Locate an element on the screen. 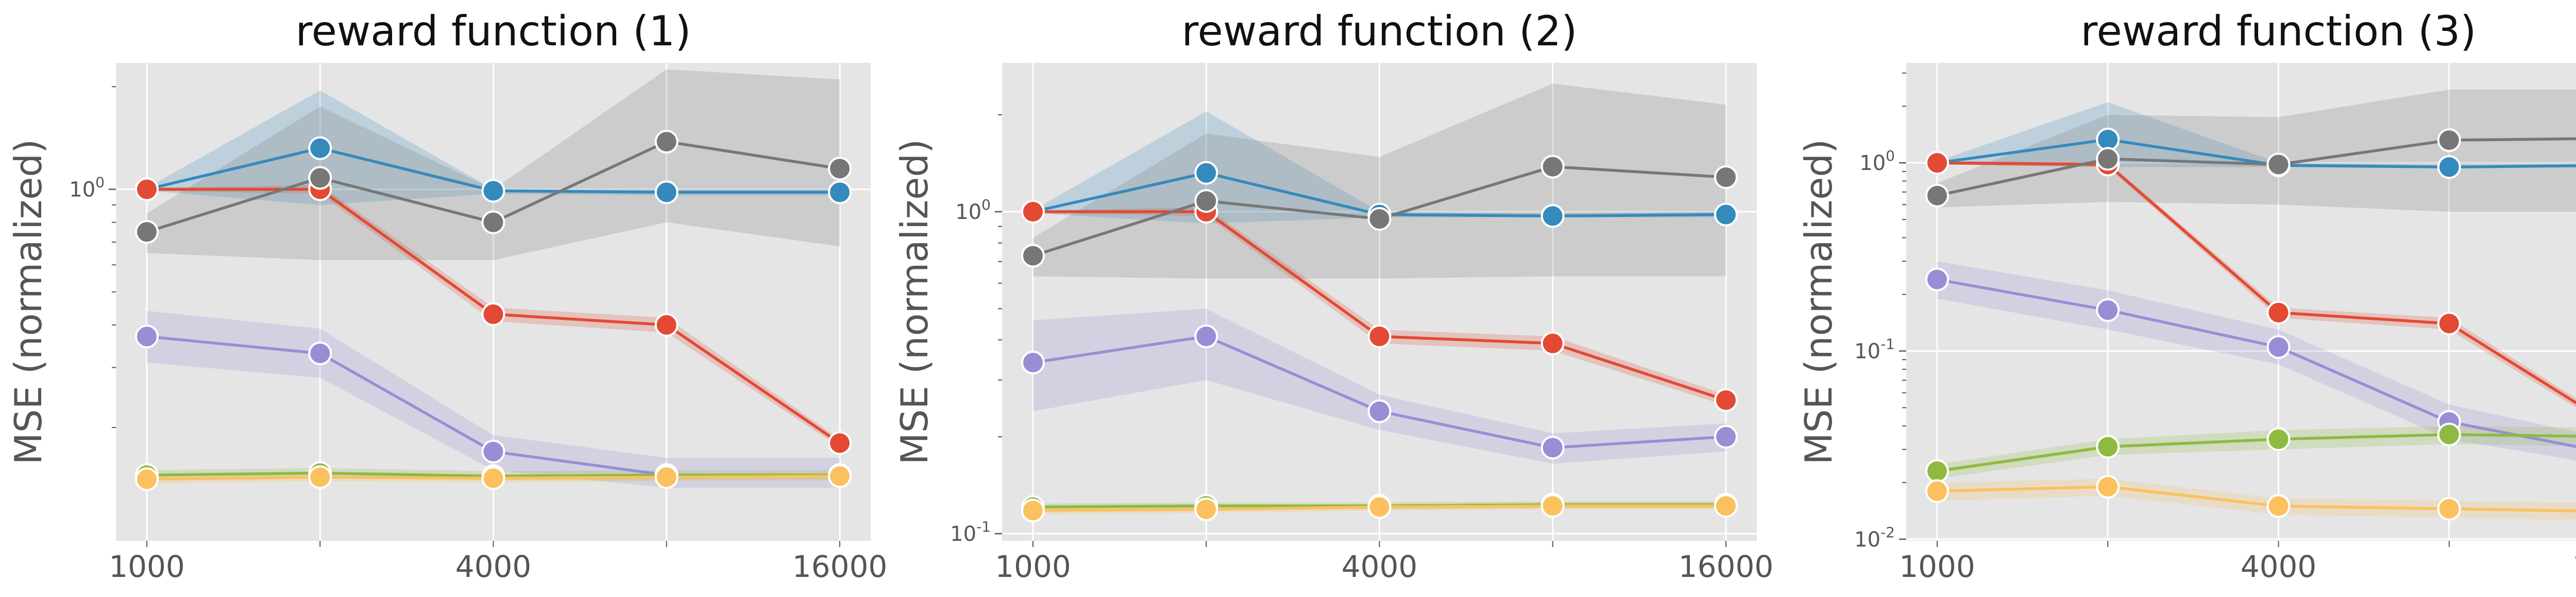 The height and width of the screenshot is (597, 2576). y-tick-label: 10⁻² is located at coordinates (1874, 538).